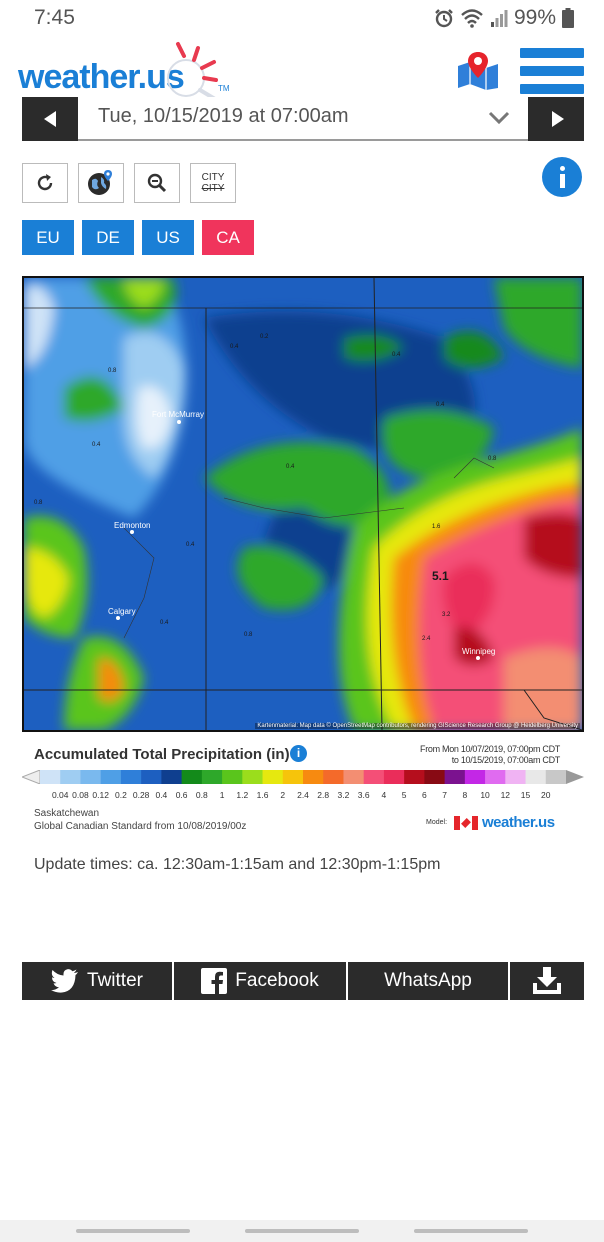  I want to click on region-tab-ca: CA, so click(228, 237).